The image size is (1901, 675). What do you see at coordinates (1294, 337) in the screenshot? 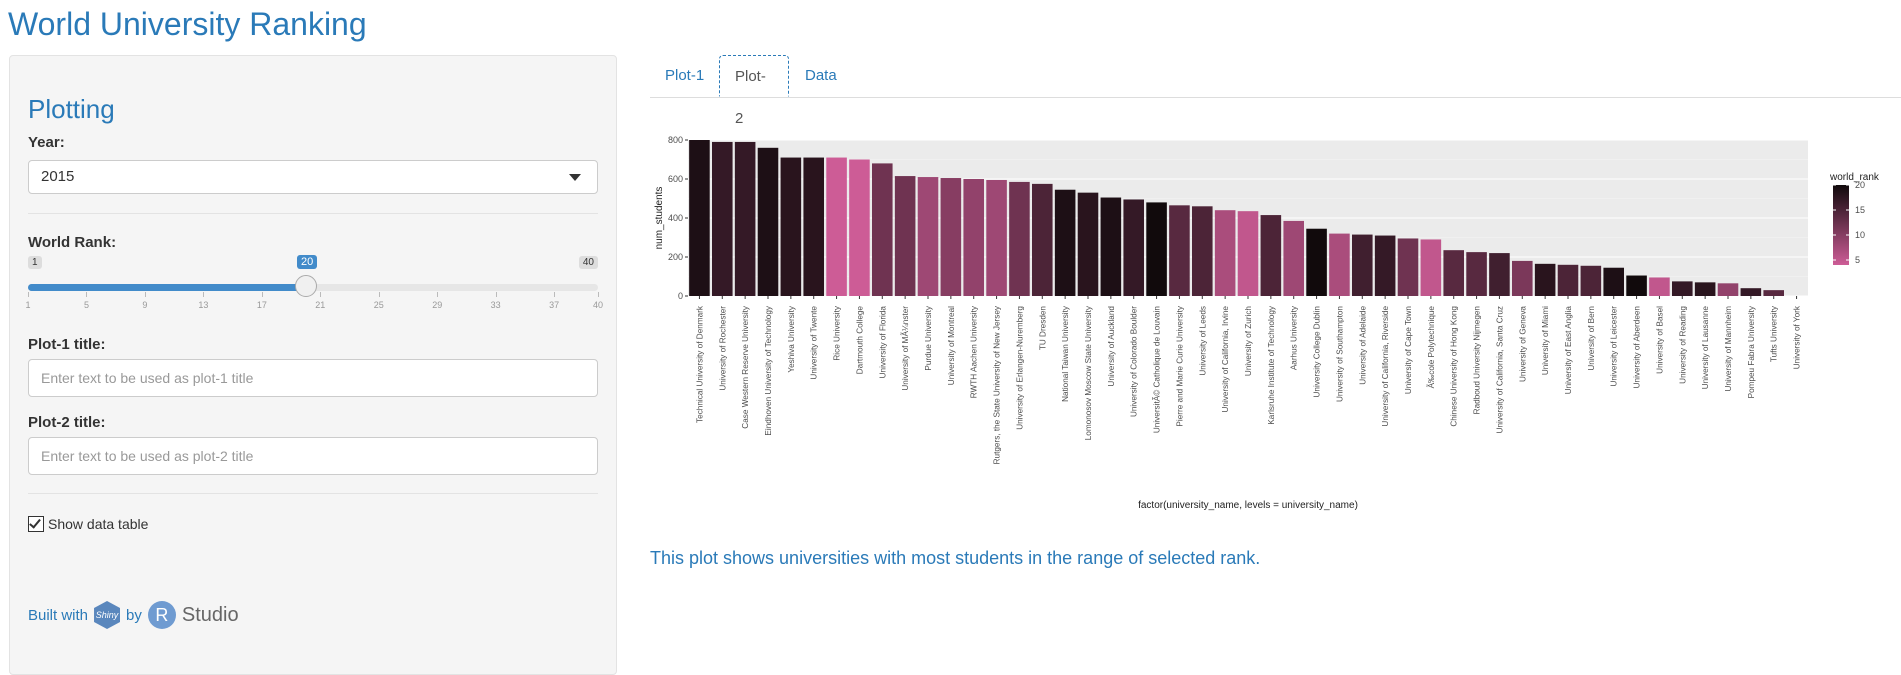
I see `x-tick-label: Aarhus University` at bounding box center [1294, 337].